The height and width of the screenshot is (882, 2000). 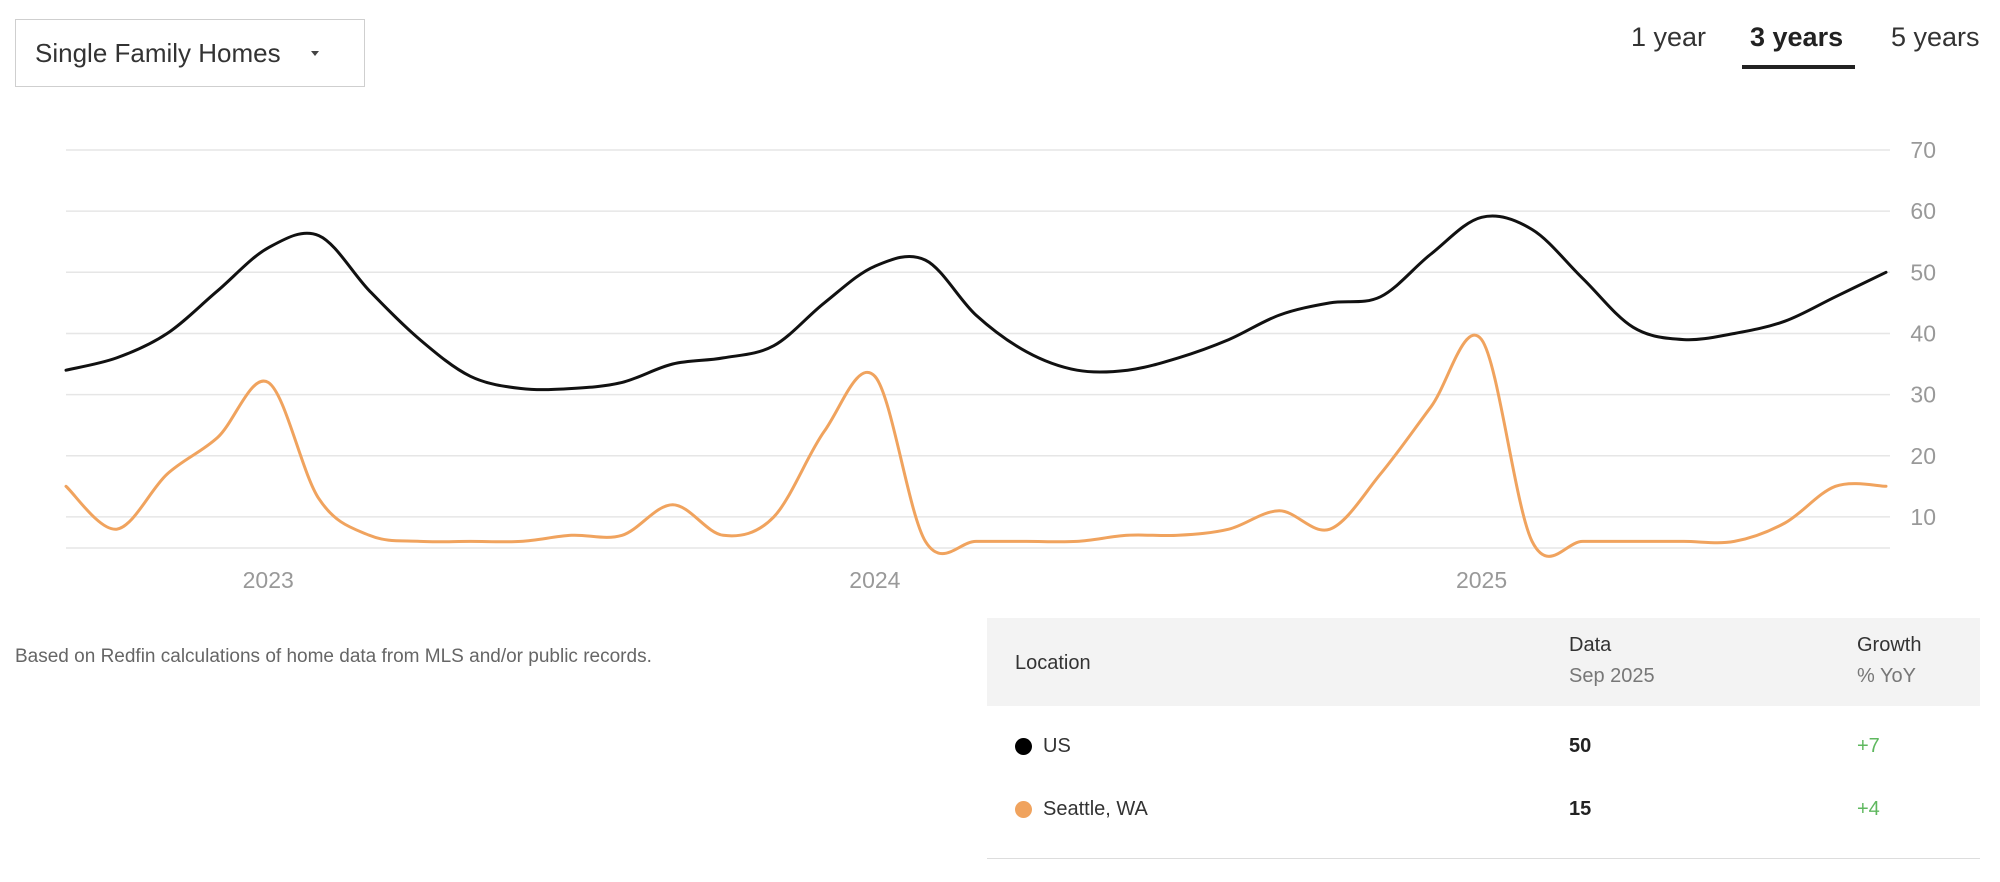 What do you see at coordinates (1095, 809) in the screenshot?
I see `row-location: Seattle, WA` at bounding box center [1095, 809].